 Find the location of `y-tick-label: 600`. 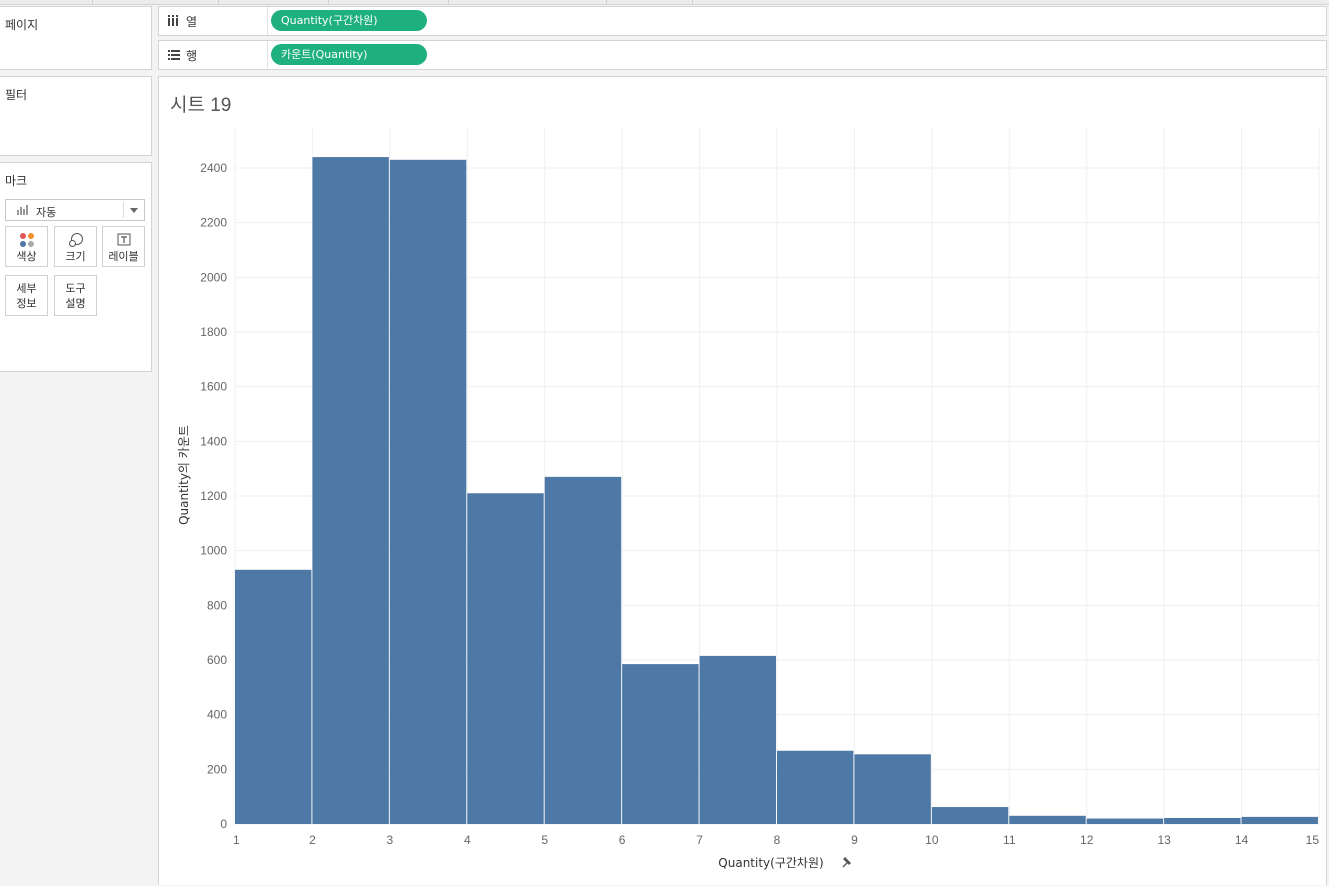

y-tick-label: 600 is located at coordinates (217, 660).